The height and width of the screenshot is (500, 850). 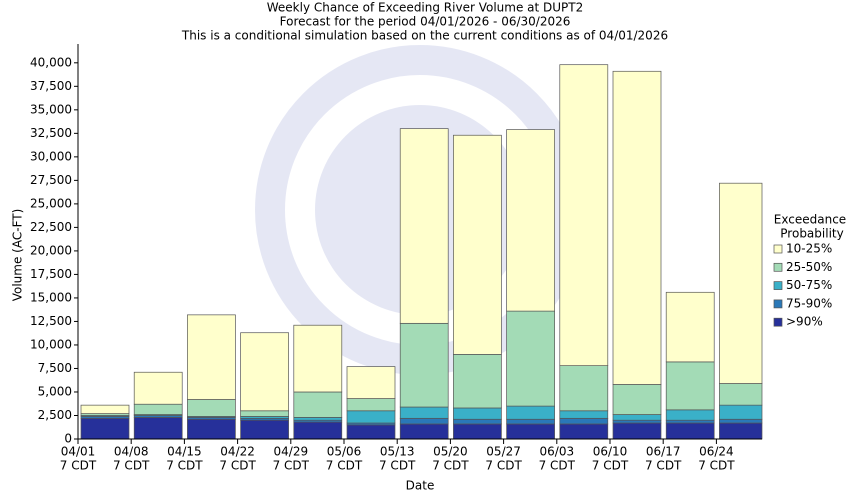 What do you see at coordinates (420, 486) in the screenshot?
I see `x-axis-label: Date` at bounding box center [420, 486].